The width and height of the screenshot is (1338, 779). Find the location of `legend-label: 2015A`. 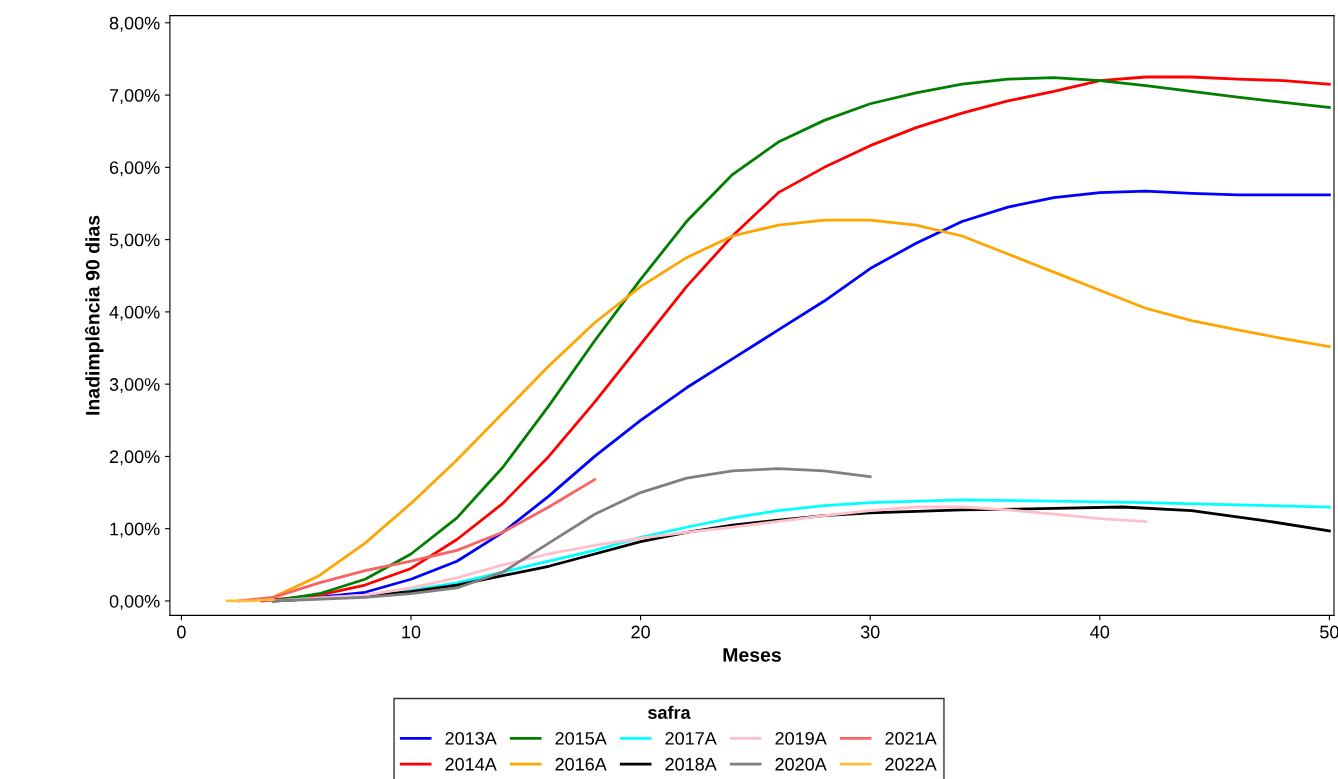

legend-label: 2015A is located at coordinates (581, 738).